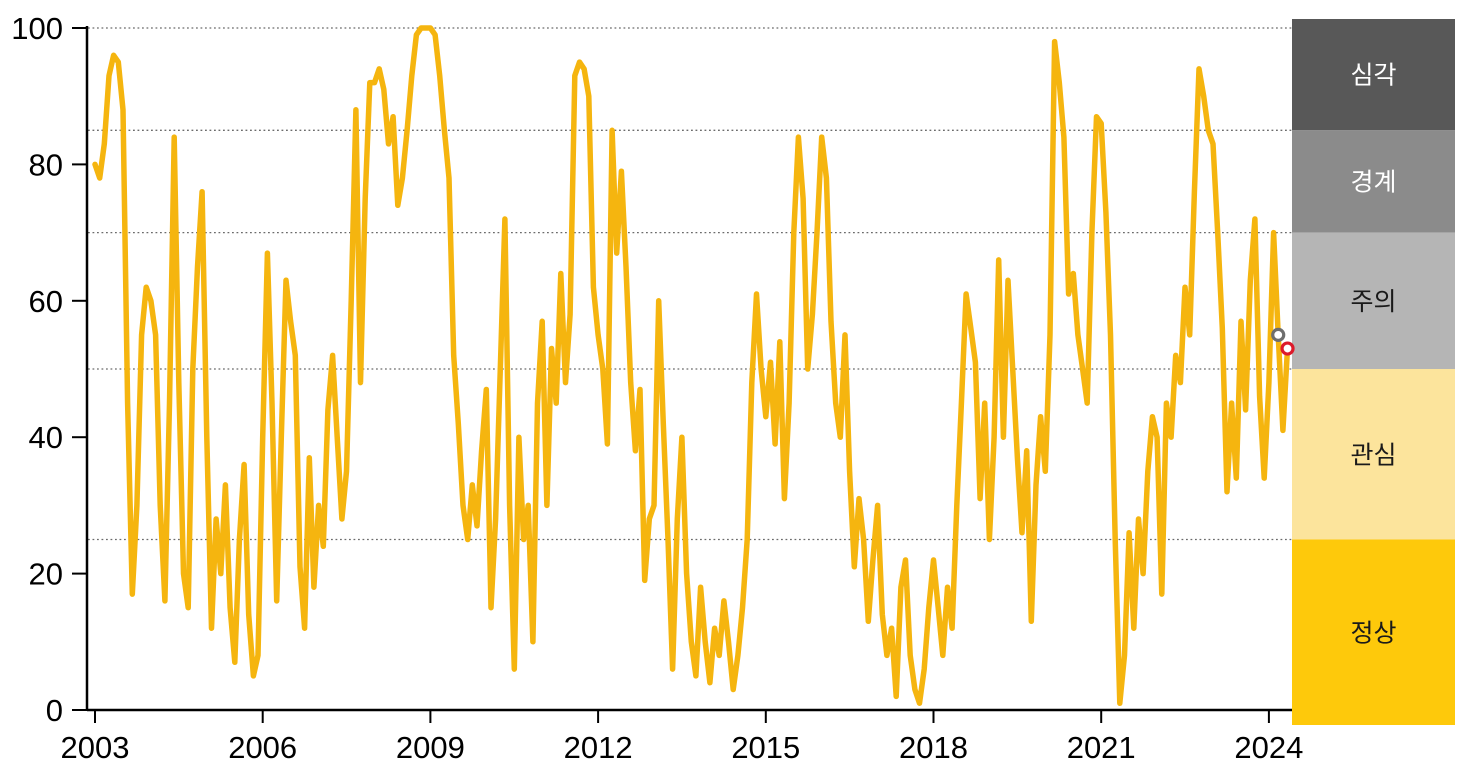  I want to click on risk-band-label-3: 주의, so click(1373, 302).